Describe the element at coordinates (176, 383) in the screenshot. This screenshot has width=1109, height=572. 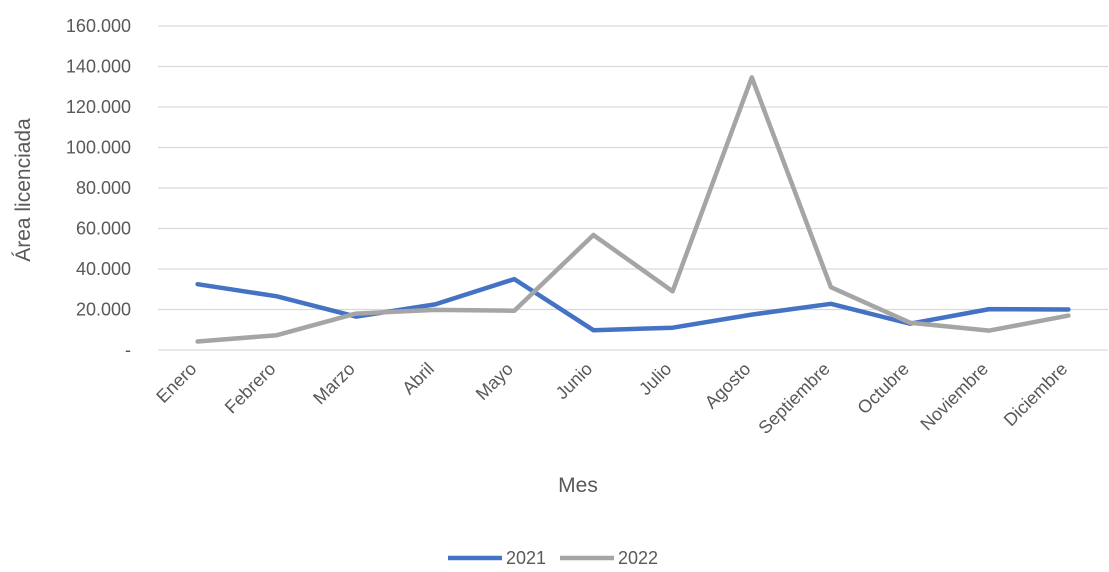
I see `x-tick-label: Enero` at that location.